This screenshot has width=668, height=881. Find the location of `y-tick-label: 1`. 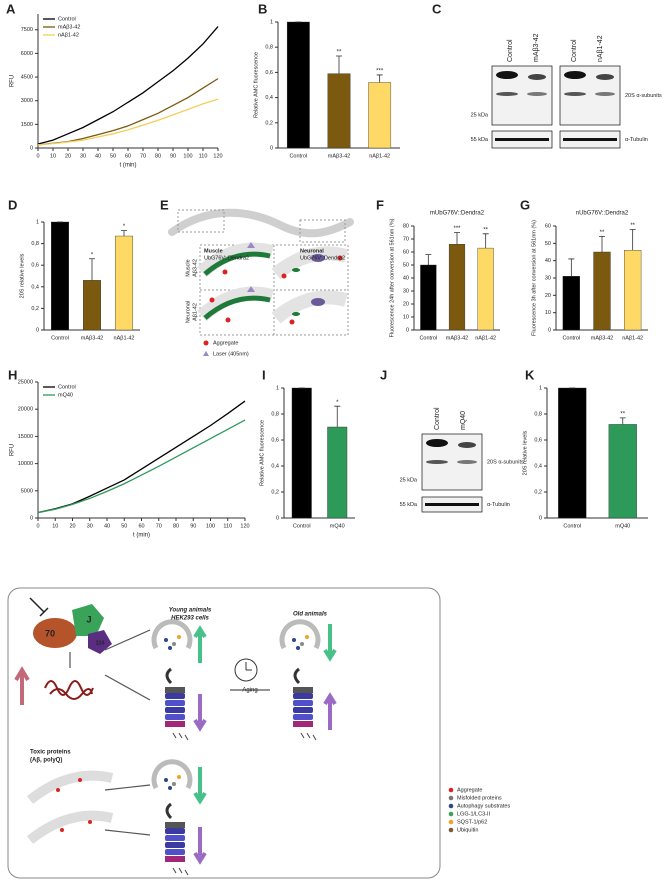

y-tick-label: 1 is located at coordinates (277, 388).